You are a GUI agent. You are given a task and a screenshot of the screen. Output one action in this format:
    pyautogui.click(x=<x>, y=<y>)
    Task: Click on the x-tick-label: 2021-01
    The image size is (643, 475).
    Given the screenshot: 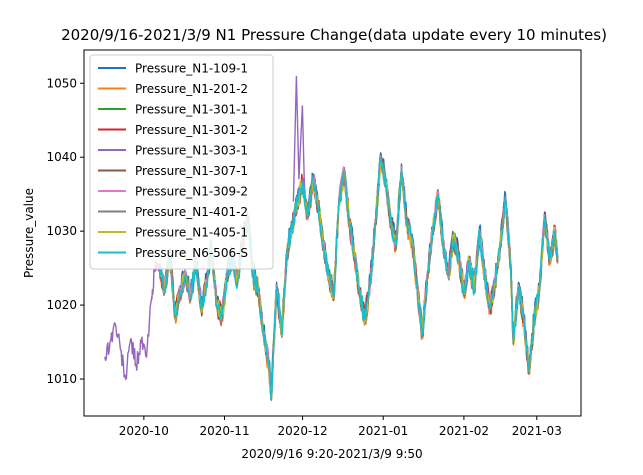 What is the action you would take?
    pyautogui.click(x=383, y=431)
    